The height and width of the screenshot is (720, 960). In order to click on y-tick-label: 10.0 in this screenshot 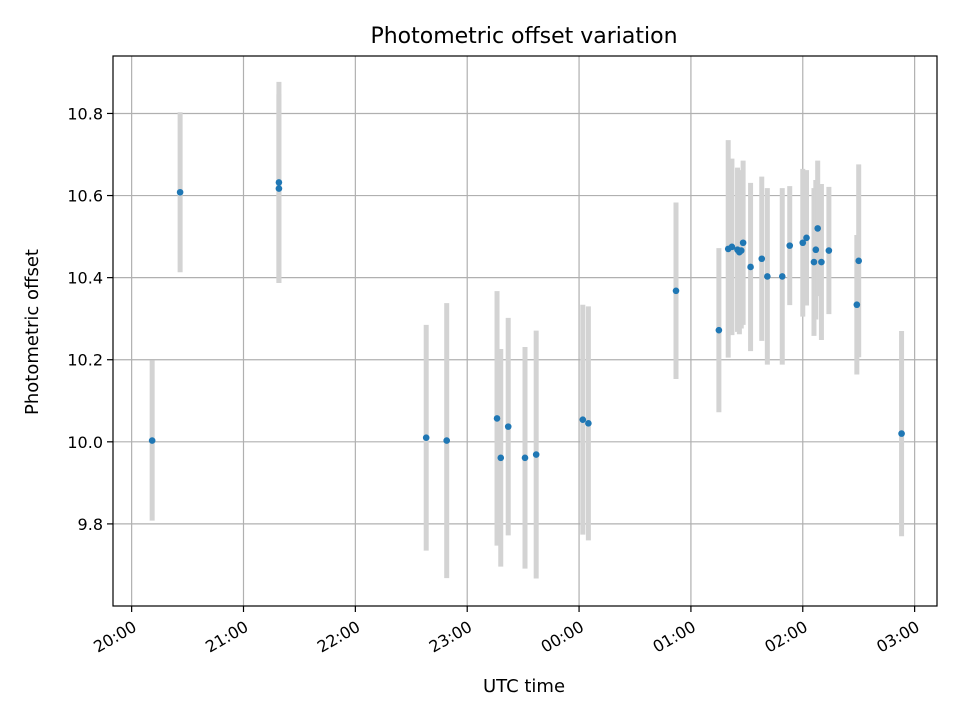, I will do `click(85, 442)`.